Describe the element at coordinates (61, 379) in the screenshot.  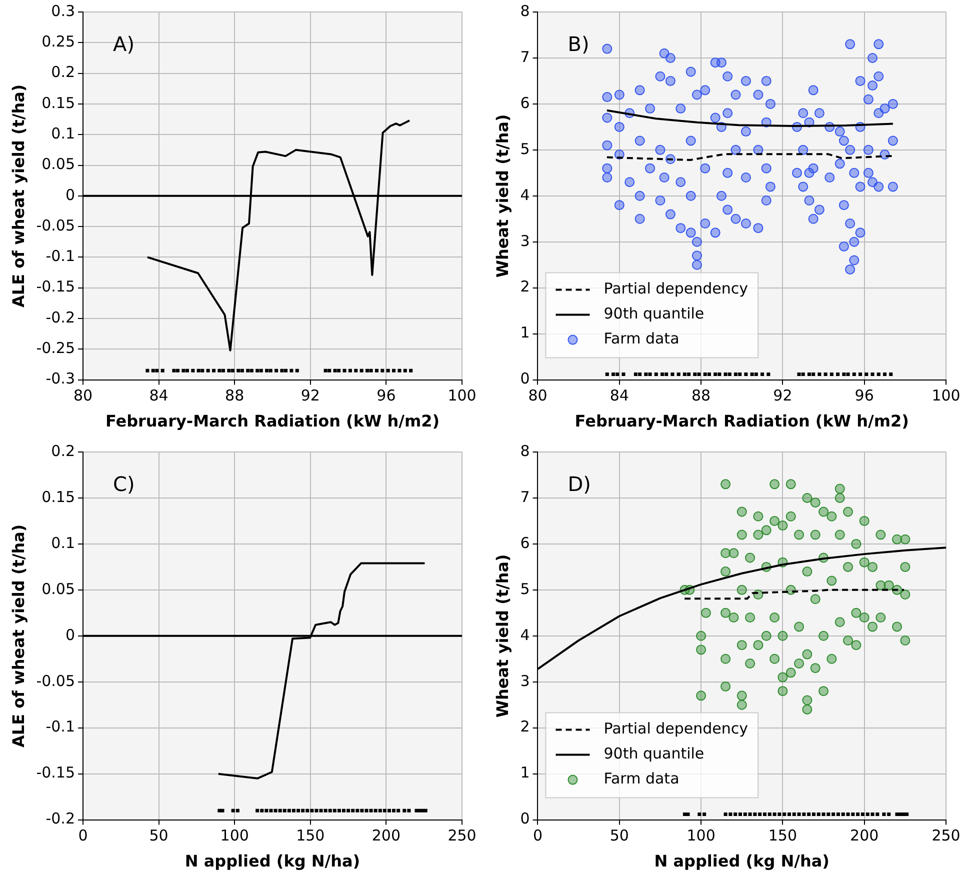
I see `y-tick-label: -0.3` at that location.